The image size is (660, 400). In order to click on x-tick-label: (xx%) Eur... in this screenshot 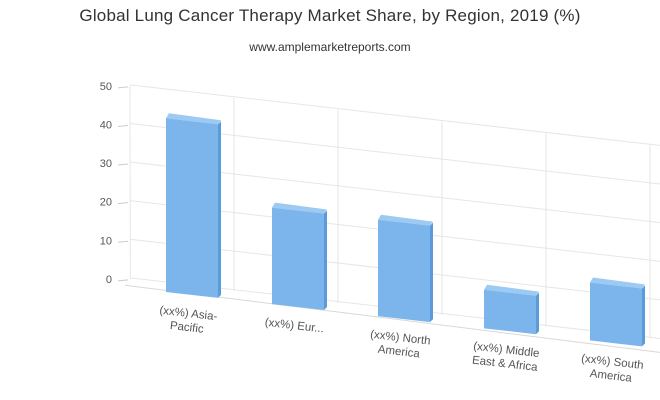, I will do `click(294, 326)`.